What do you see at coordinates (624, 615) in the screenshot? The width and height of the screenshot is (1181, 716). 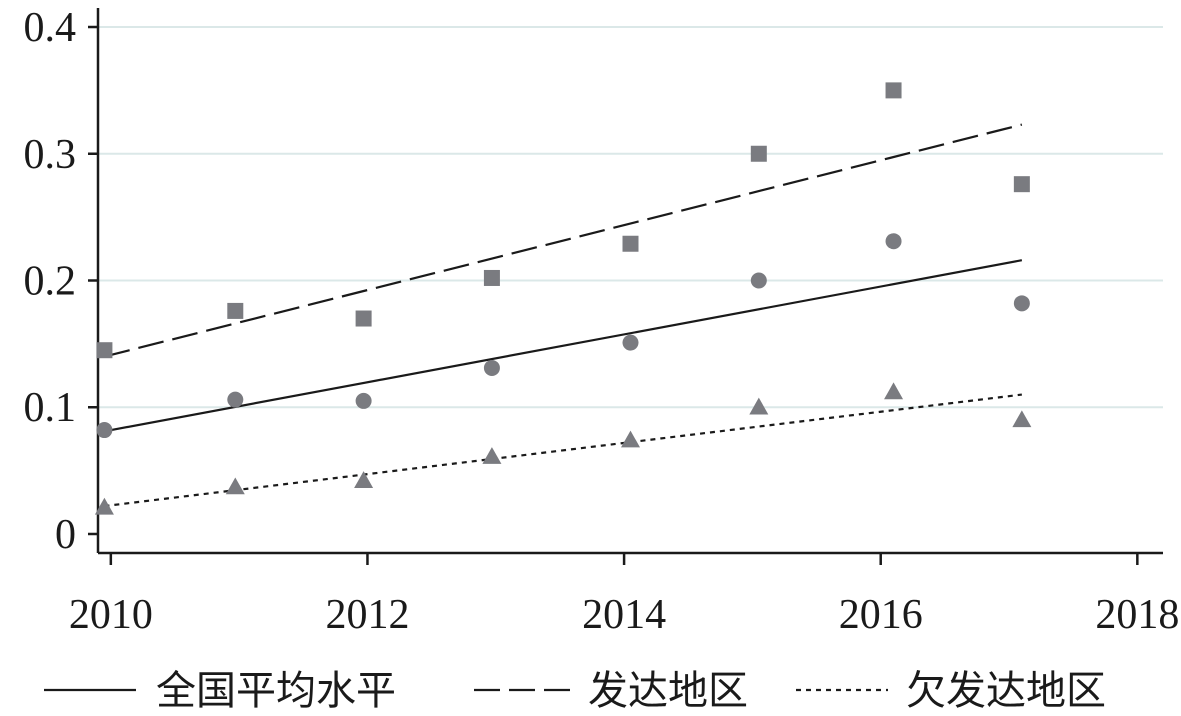 I see `x-tick-label-2: 2014` at bounding box center [624, 615].